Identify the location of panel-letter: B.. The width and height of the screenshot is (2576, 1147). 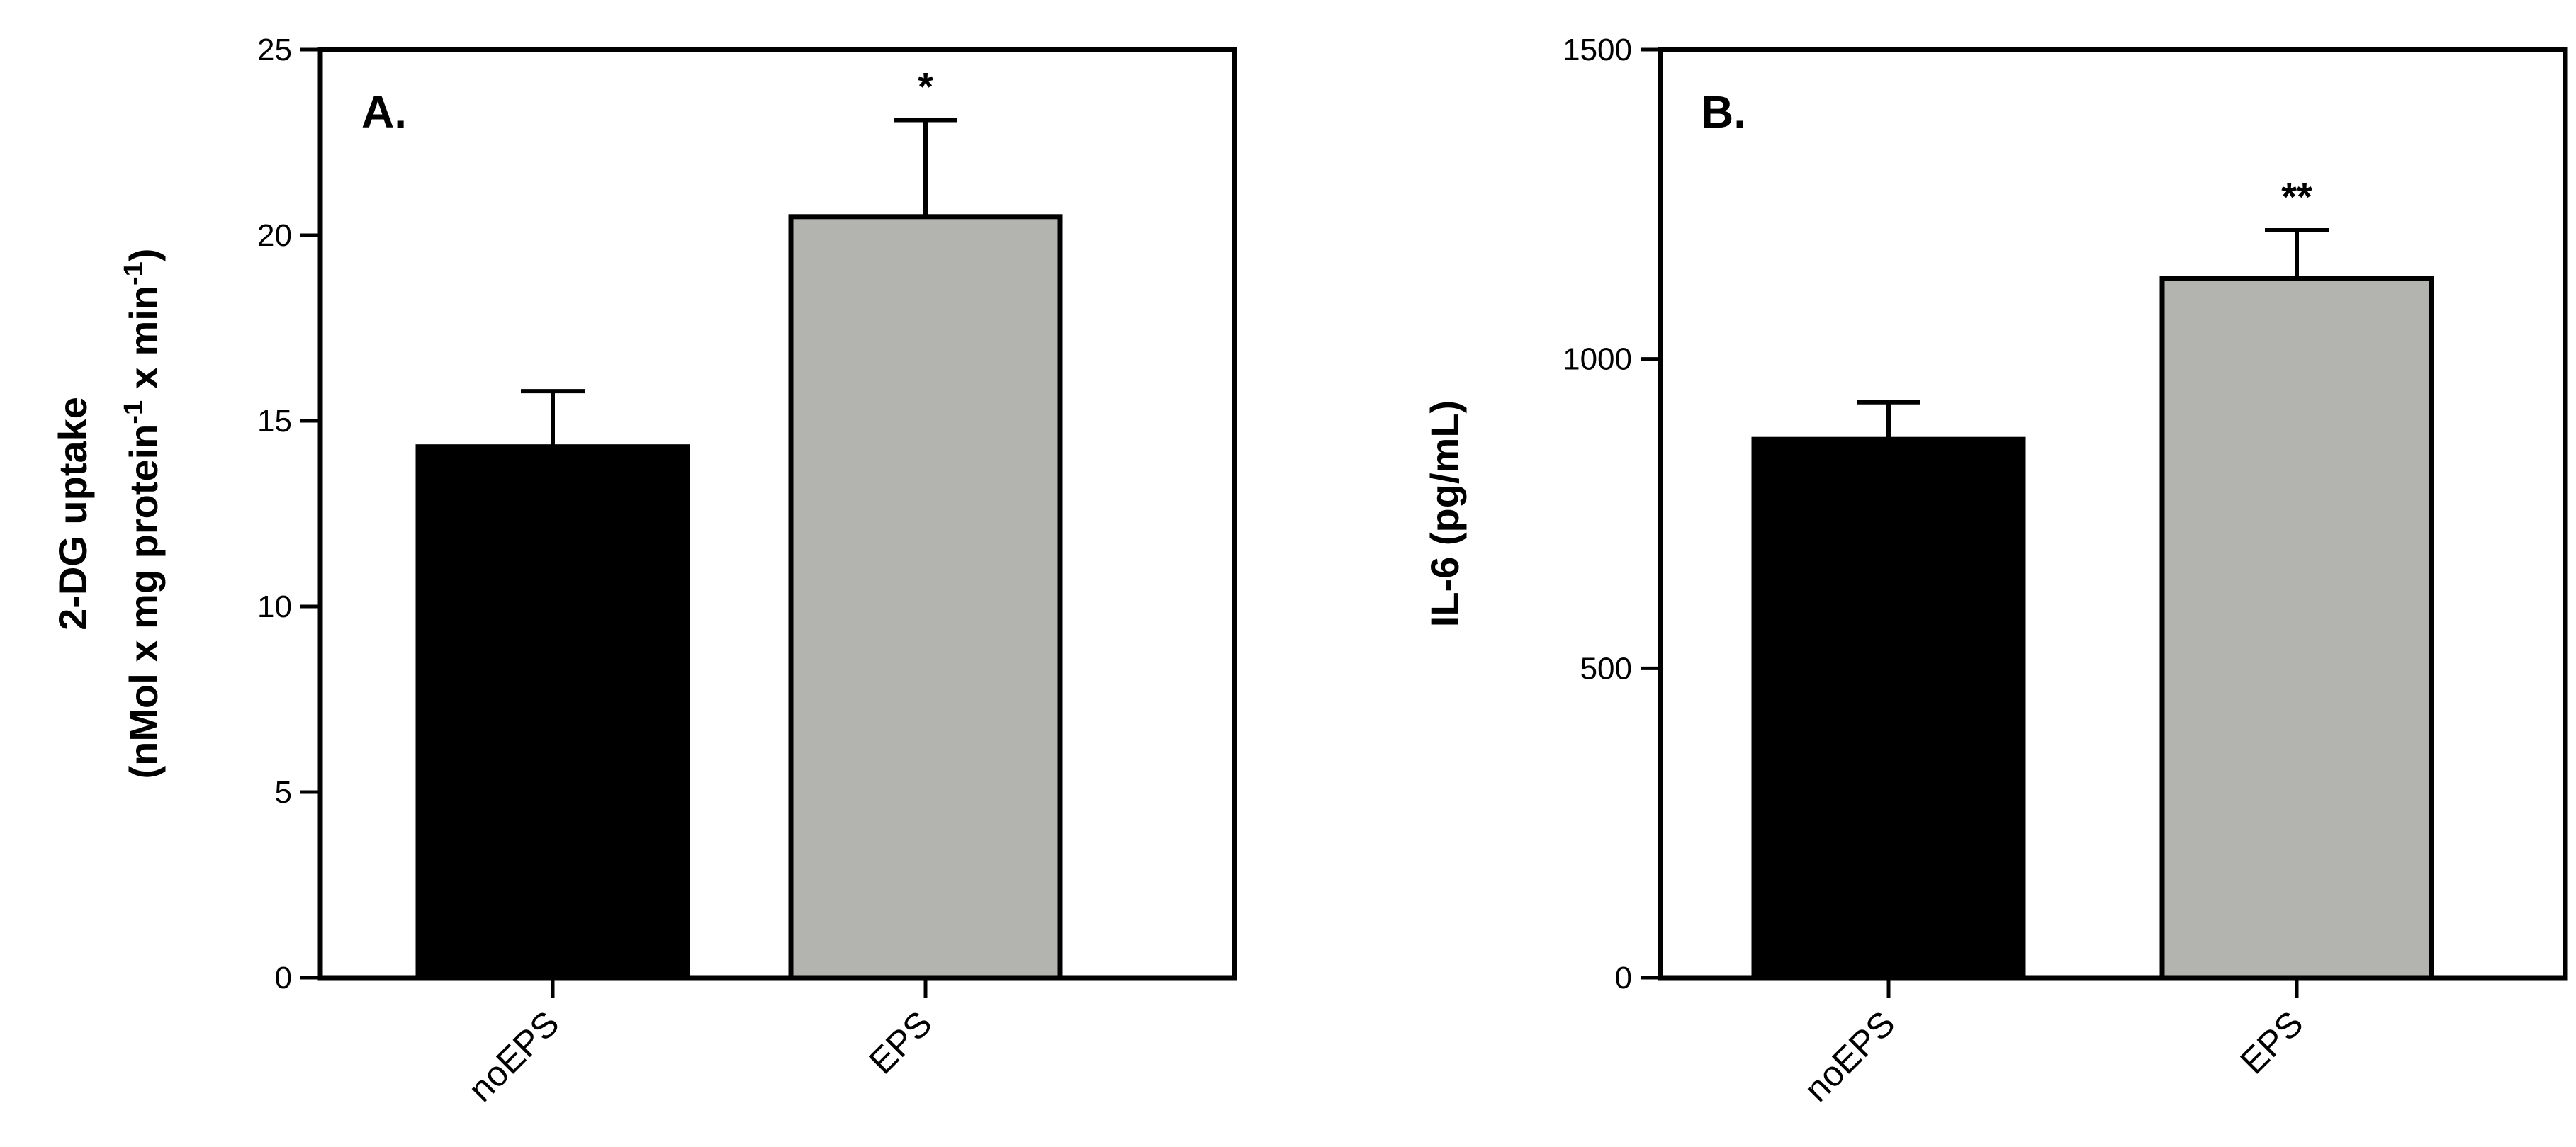
(1723, 111).